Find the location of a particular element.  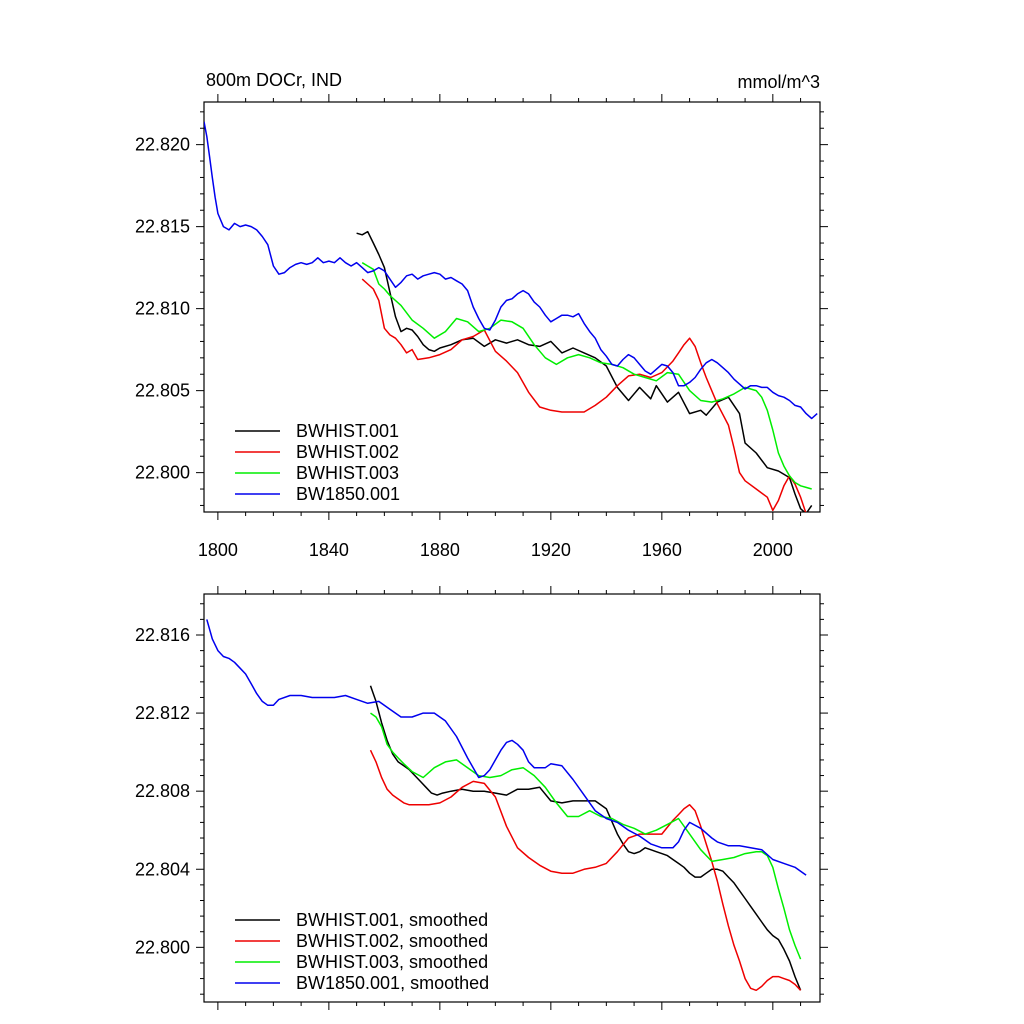

series-line-bwhist-003-smoothed is located at coordinates (586, 836).